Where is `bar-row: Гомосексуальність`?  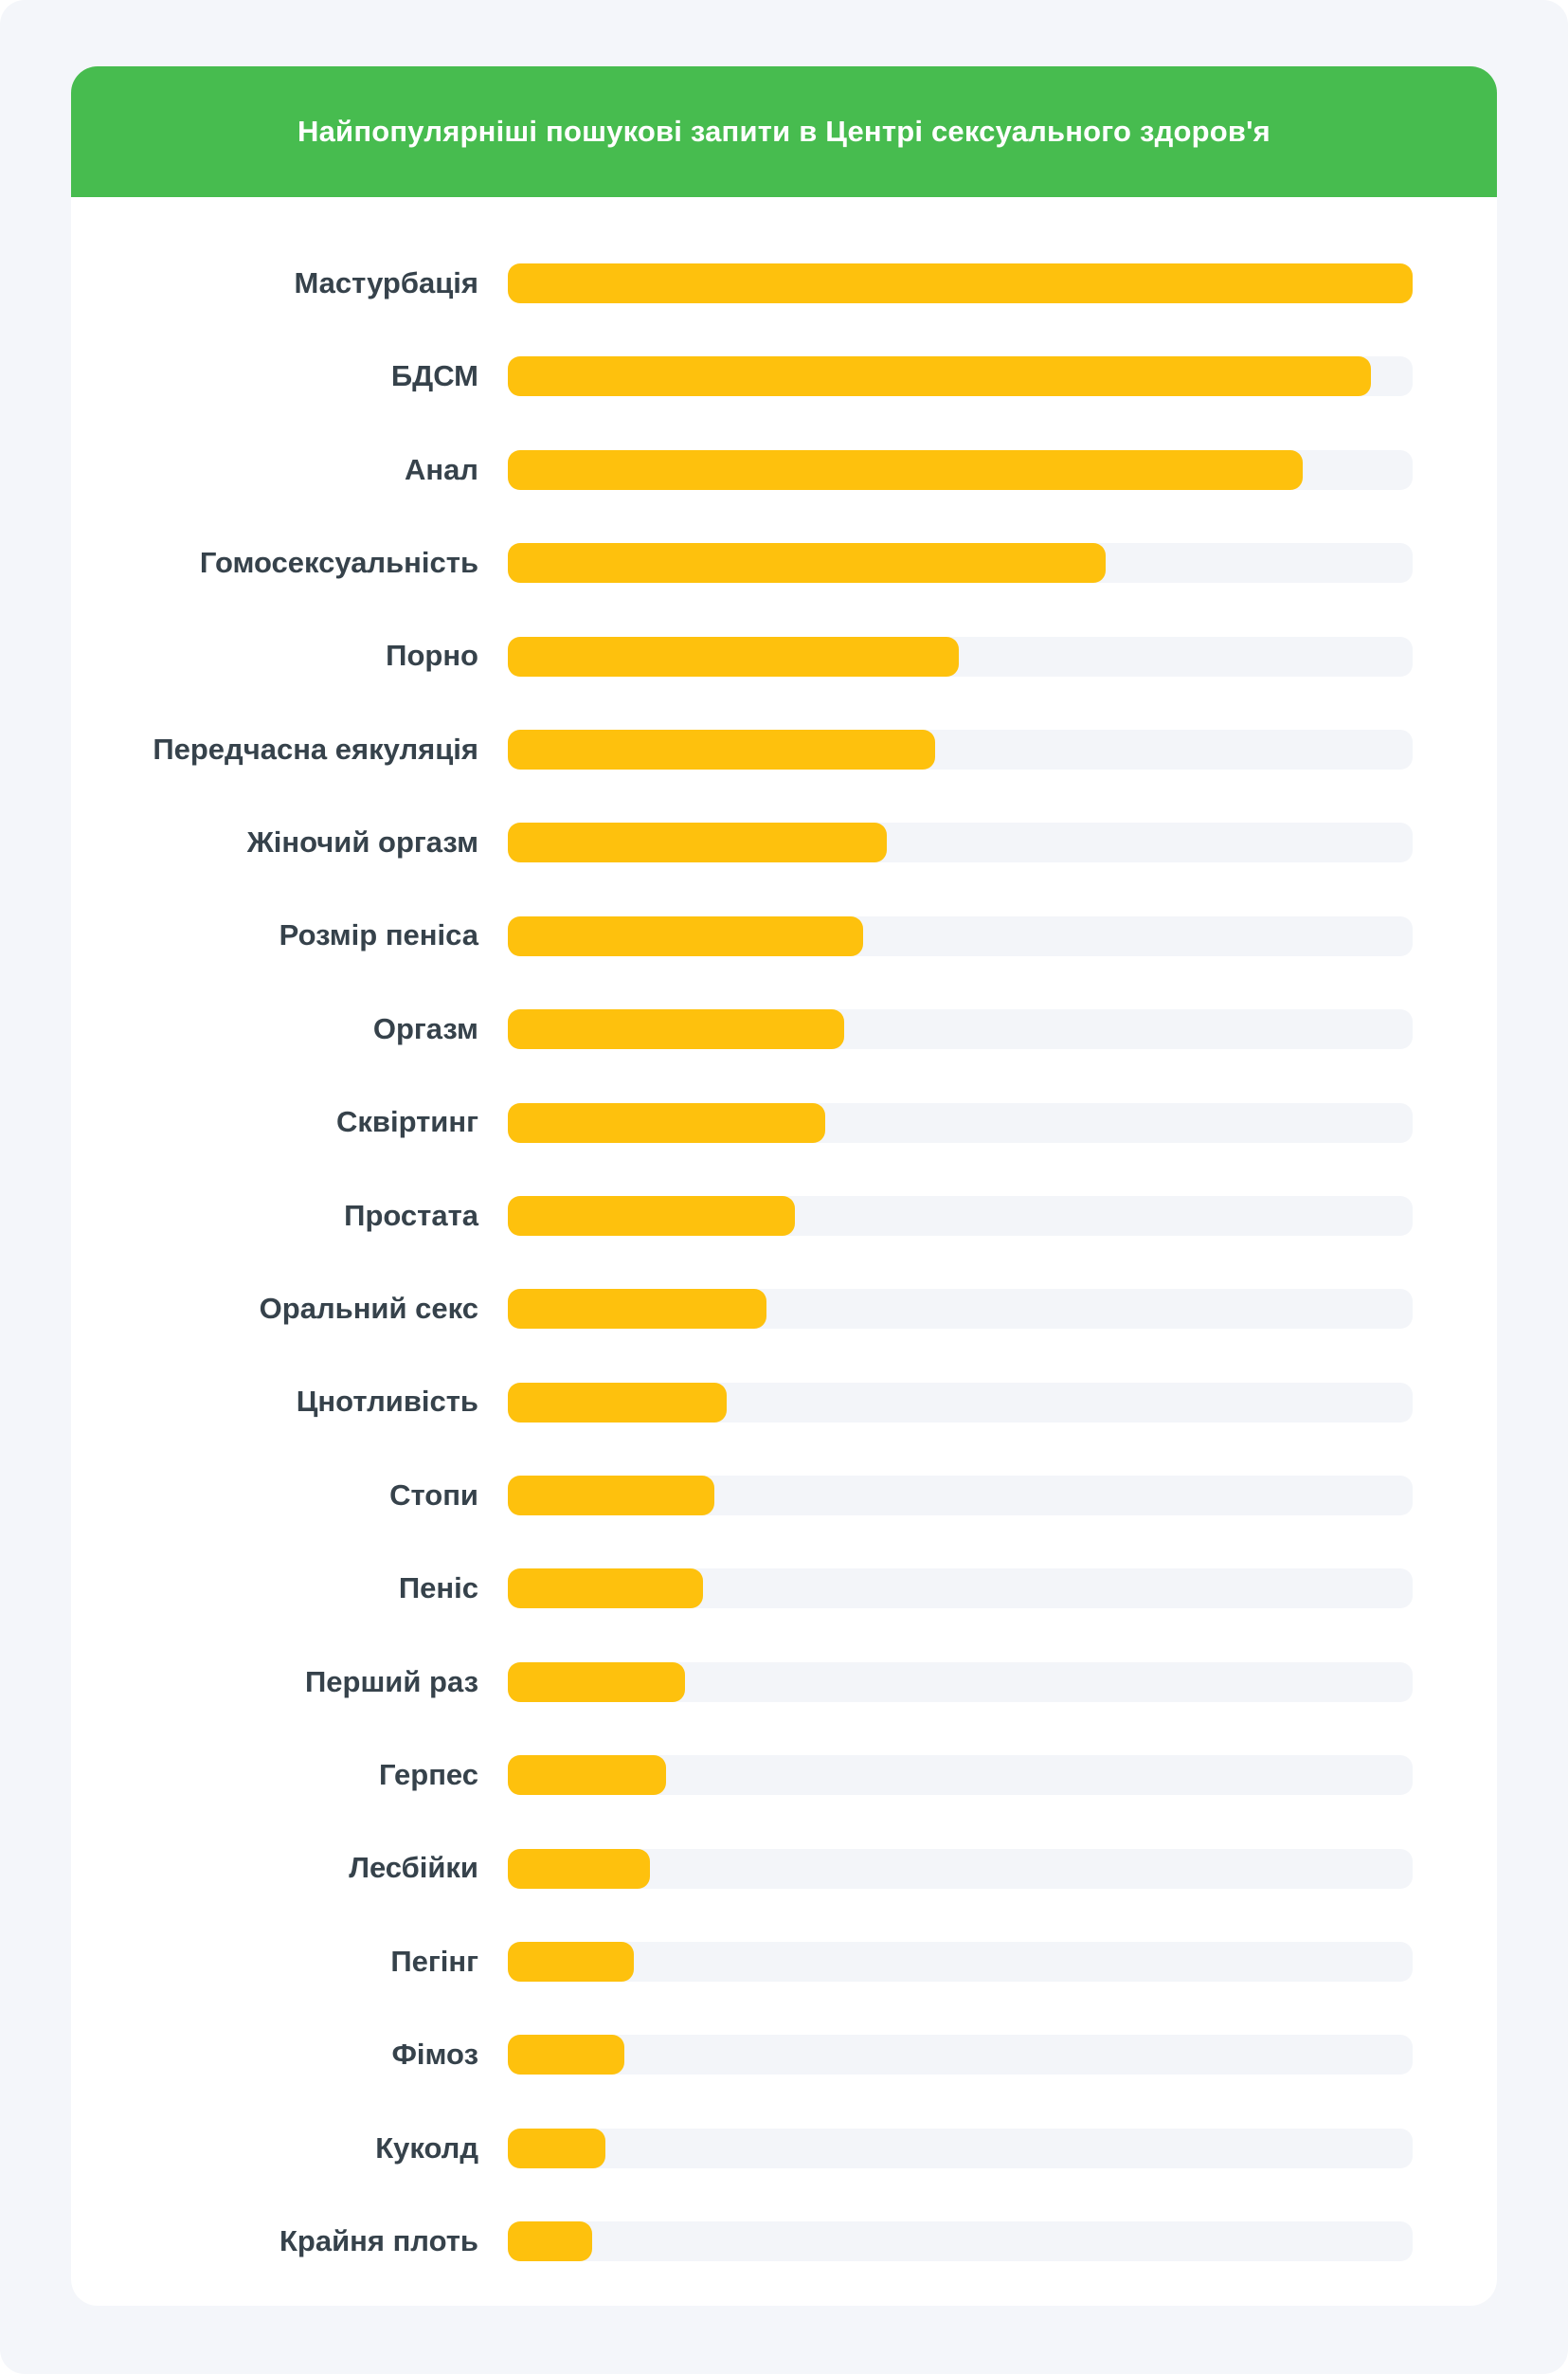 bar-row: Гомосексуальність is located at coordinates (784, 562).